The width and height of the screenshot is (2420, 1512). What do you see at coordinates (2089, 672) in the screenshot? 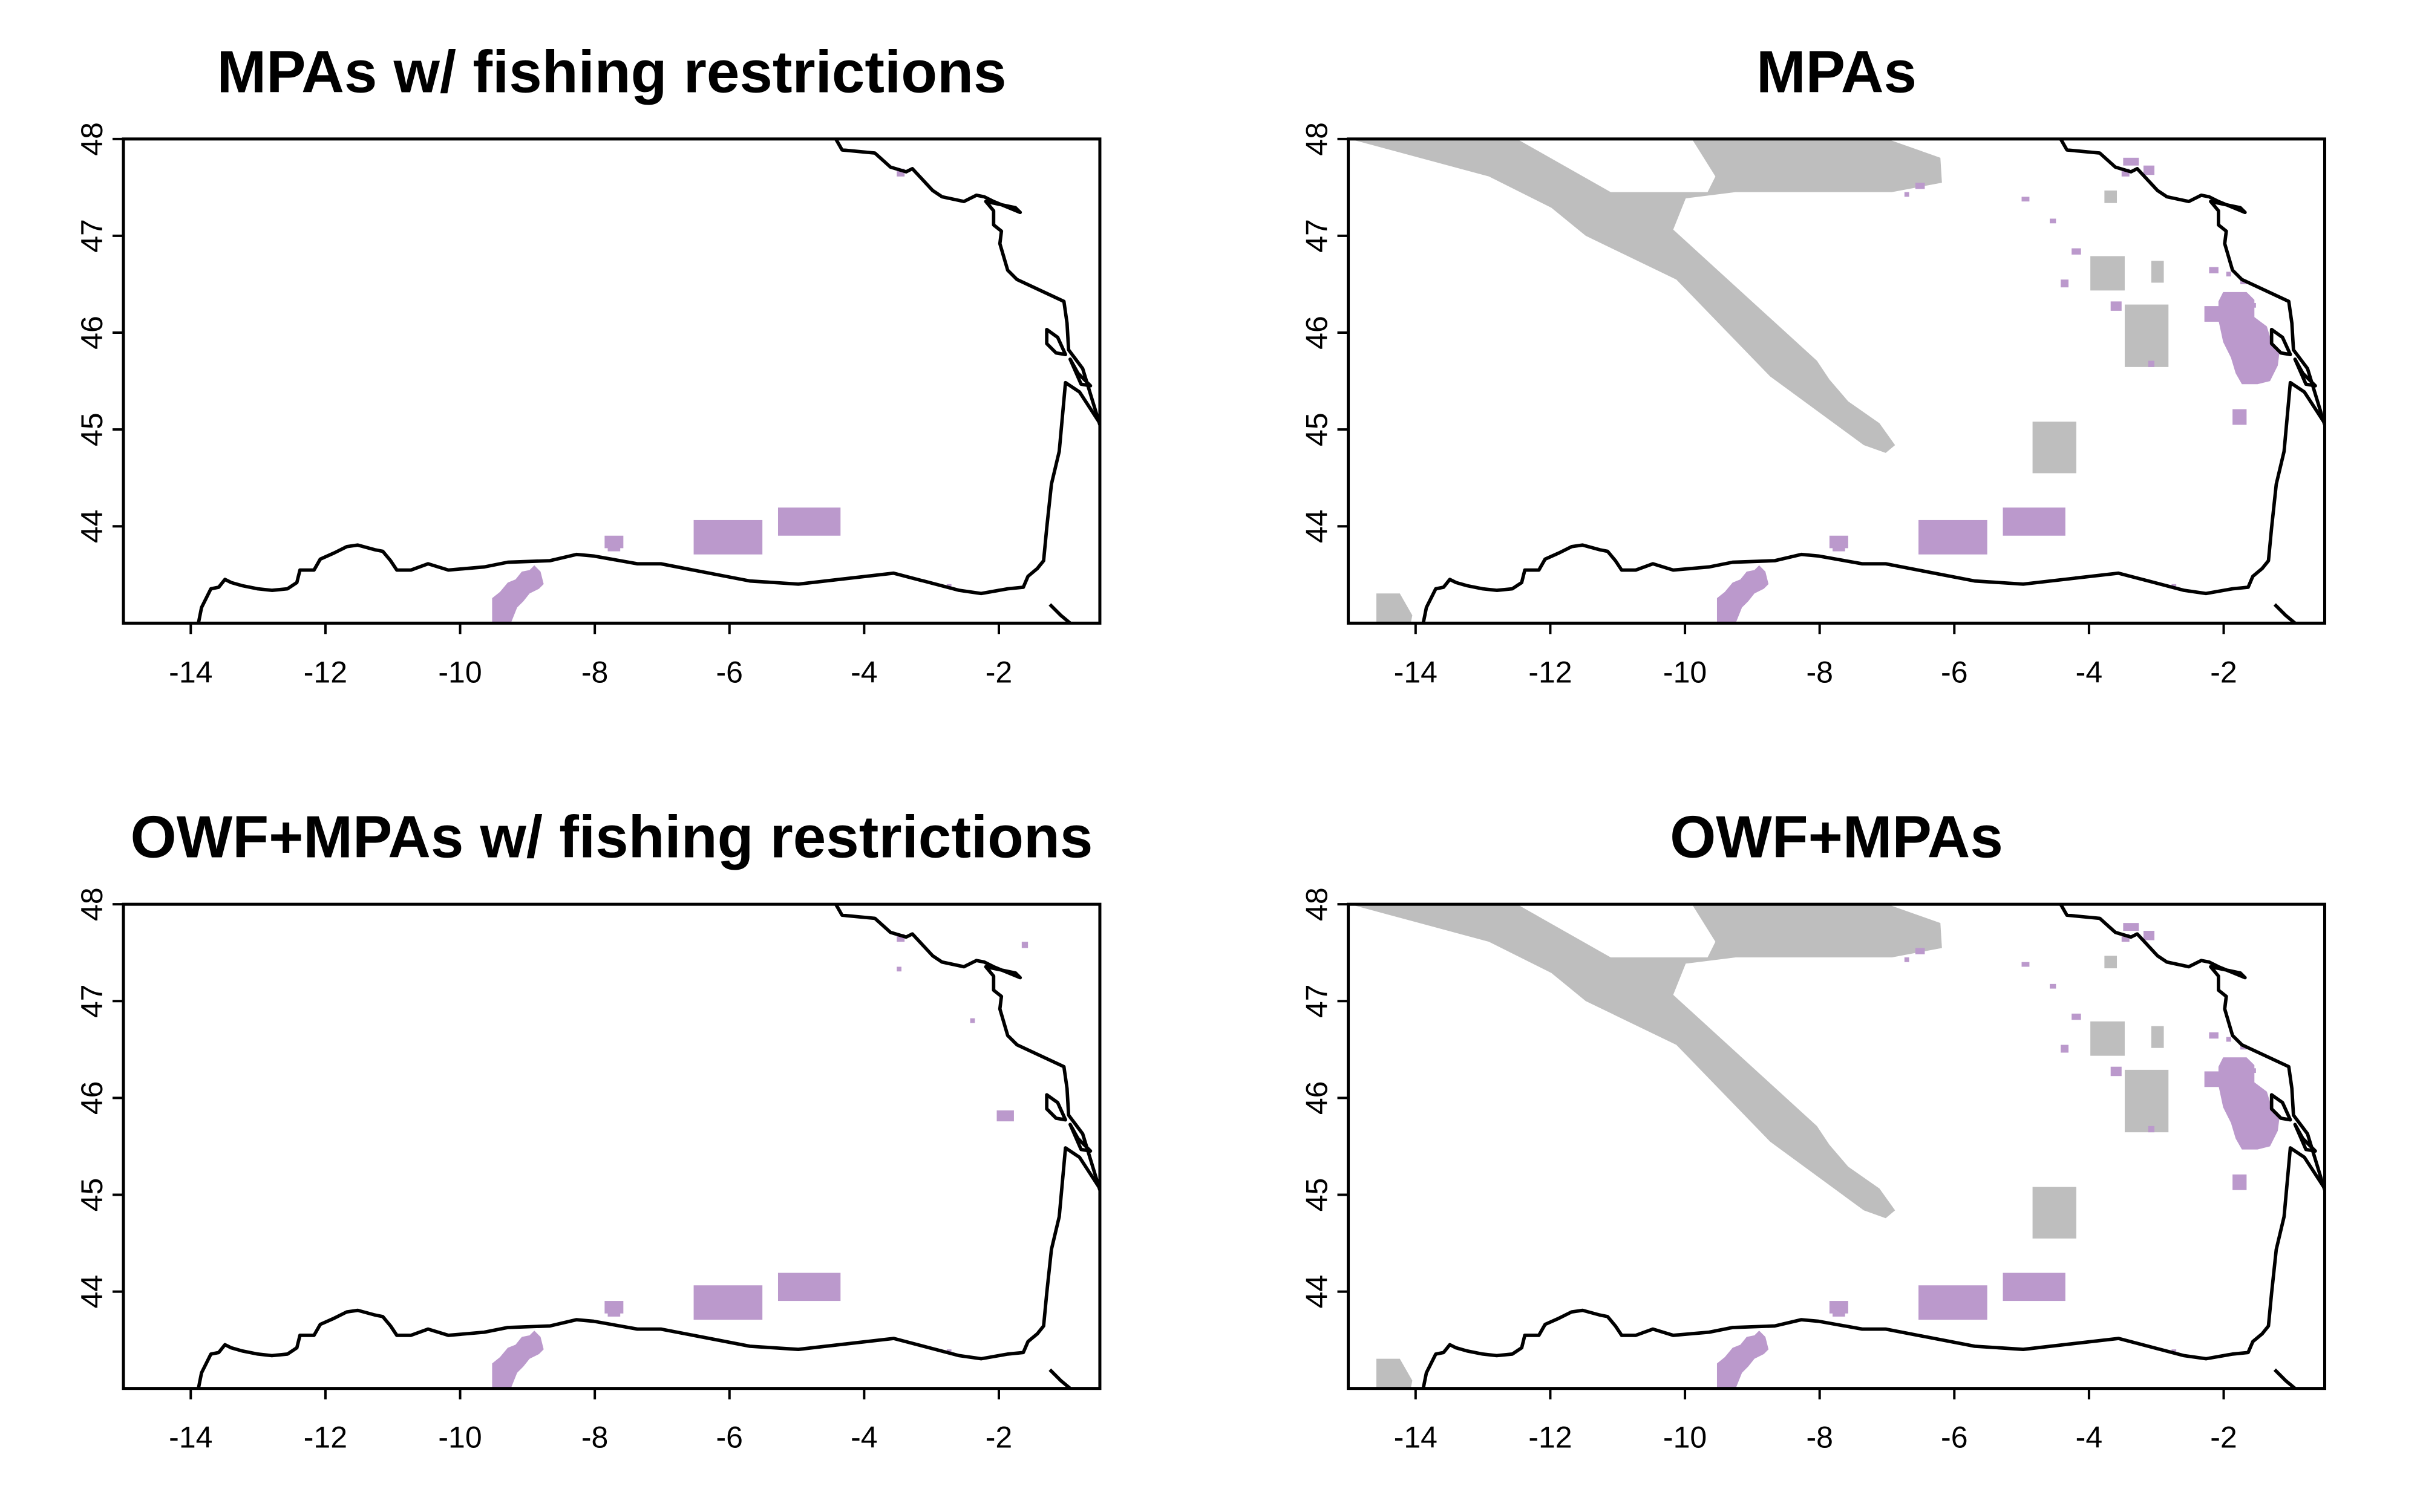
I see `x-tick-label: -4` at bounding box center [2089, 672].